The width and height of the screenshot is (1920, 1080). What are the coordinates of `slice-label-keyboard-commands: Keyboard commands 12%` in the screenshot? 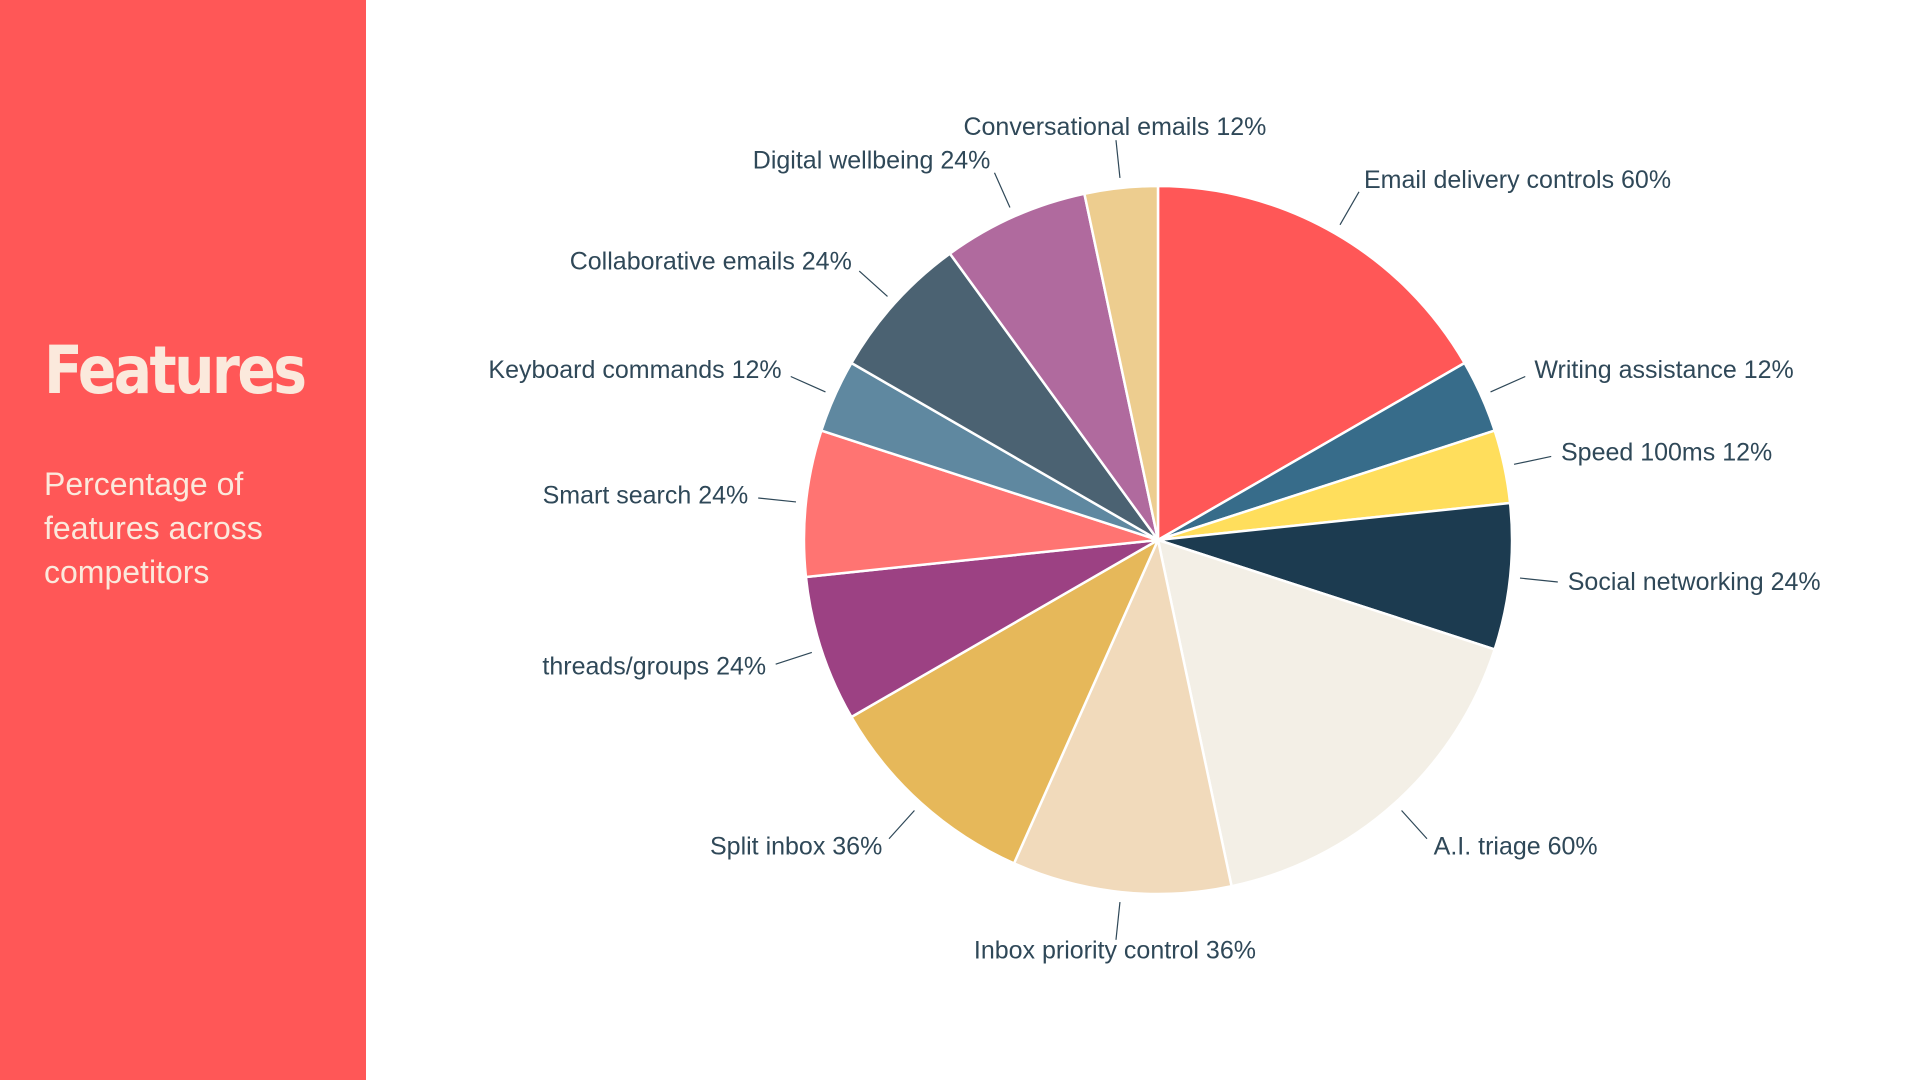 It's located at (634, 370).